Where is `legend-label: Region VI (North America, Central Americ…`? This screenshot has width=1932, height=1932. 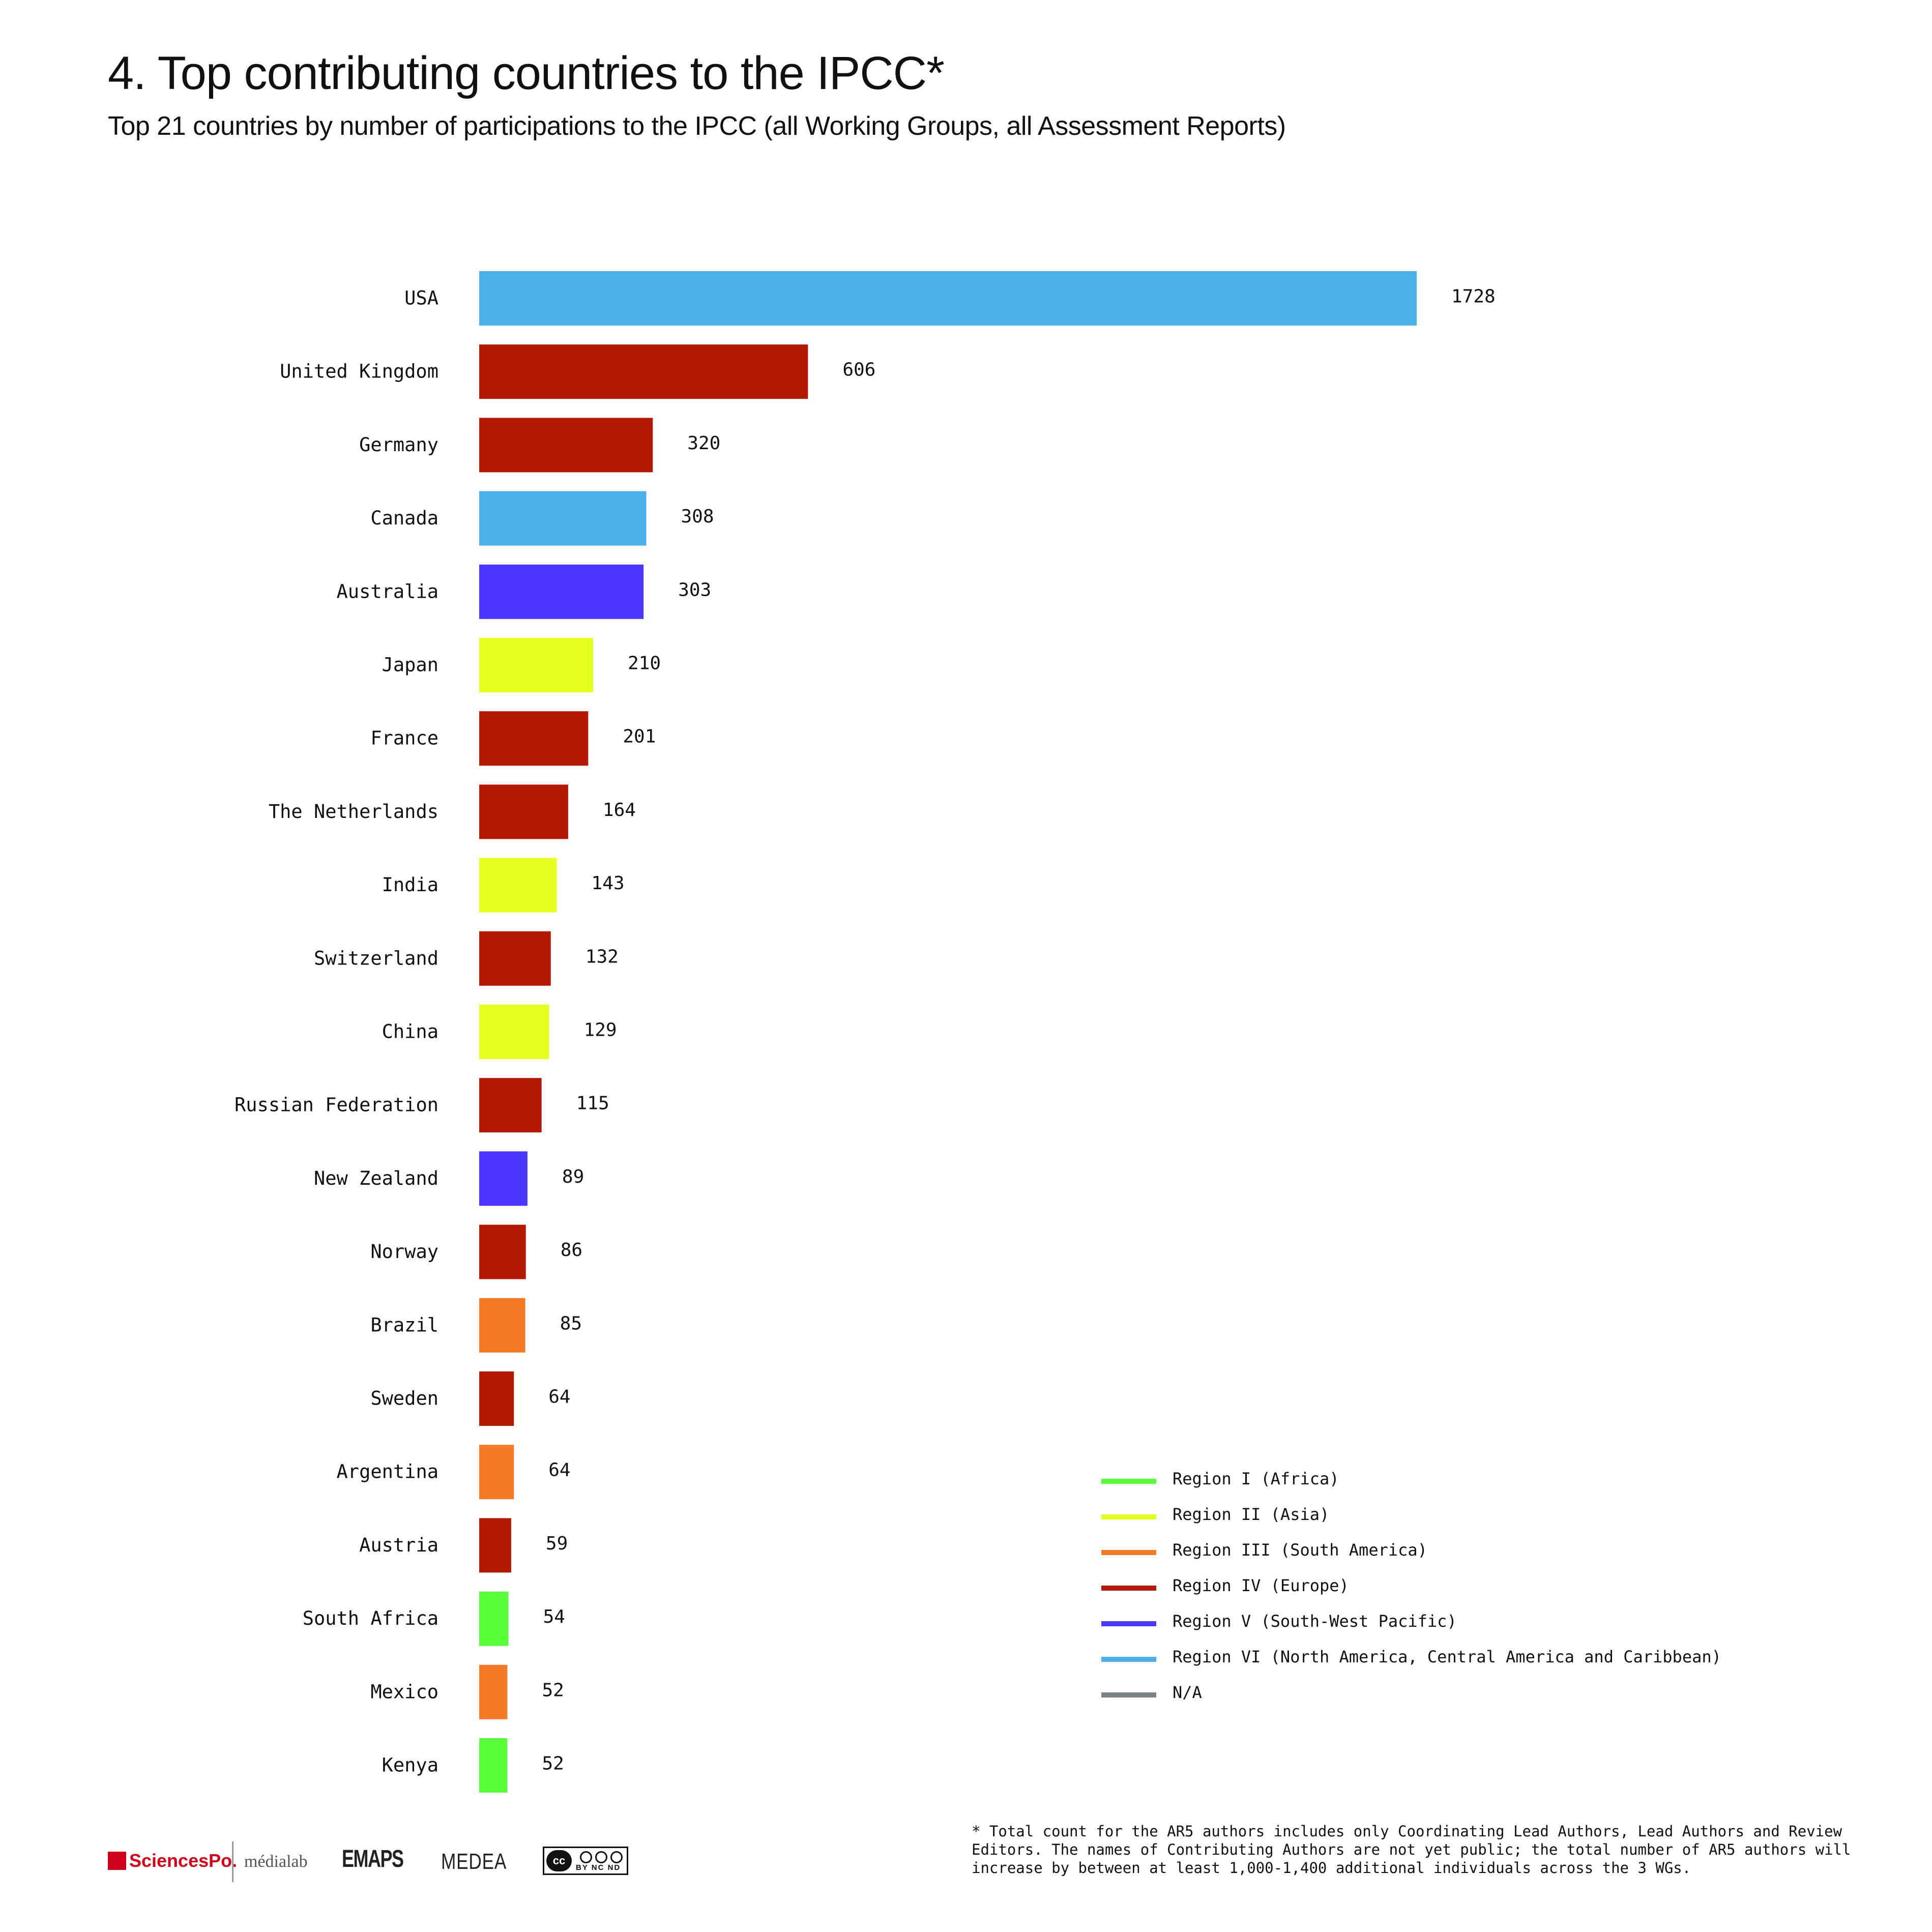 legend-label: Region VI (North America, Central Americ… is located at coordinates (1447, 1656).